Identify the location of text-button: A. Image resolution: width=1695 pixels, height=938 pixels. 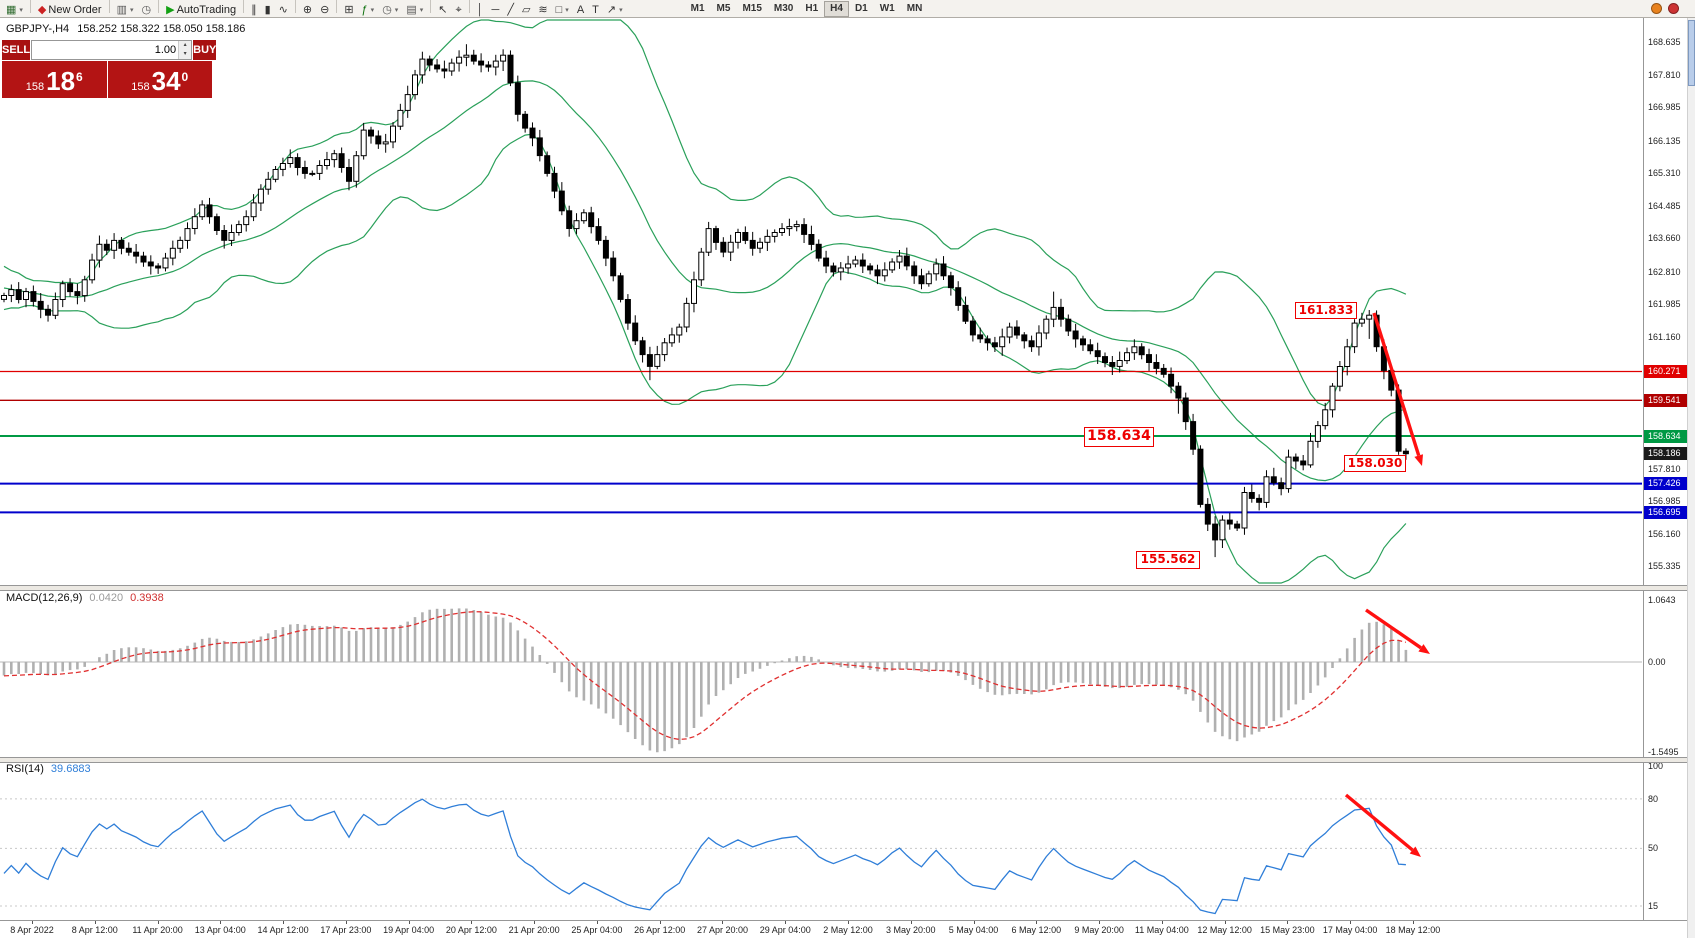
(580, 10).